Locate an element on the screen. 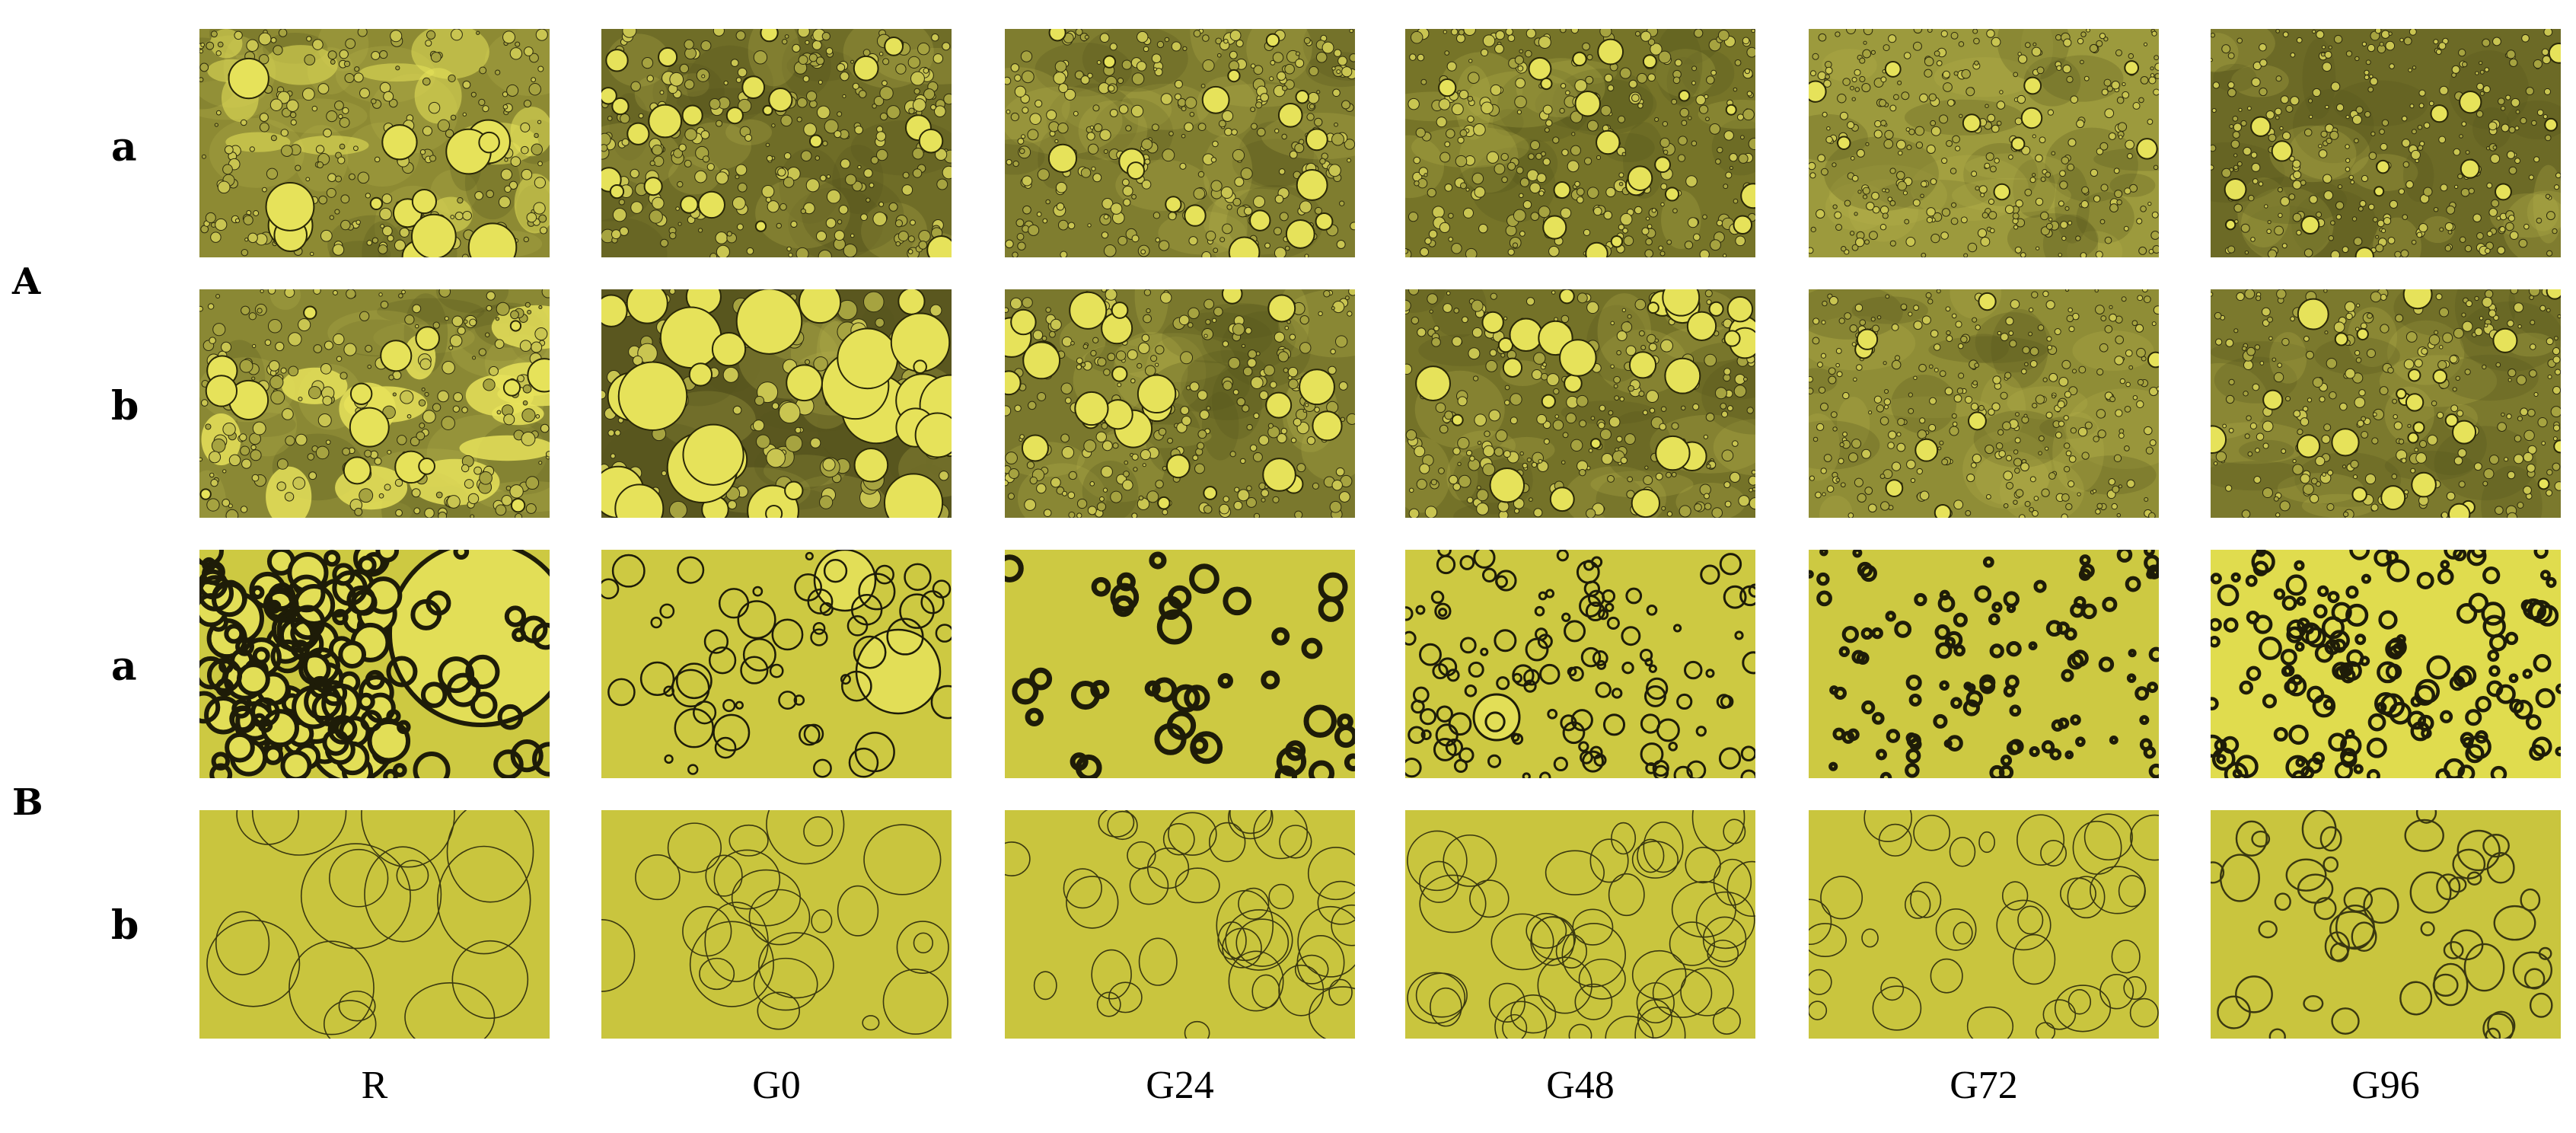  row-label-b-a: a is located at coordinates (124, 666).